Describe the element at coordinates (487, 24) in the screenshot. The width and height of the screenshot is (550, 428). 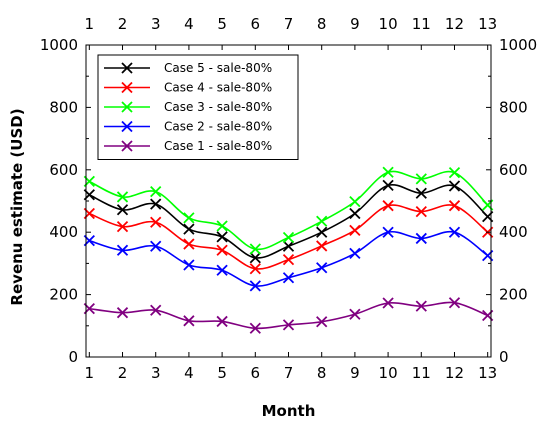
I see `x-tick-label-top: 13` at that location.